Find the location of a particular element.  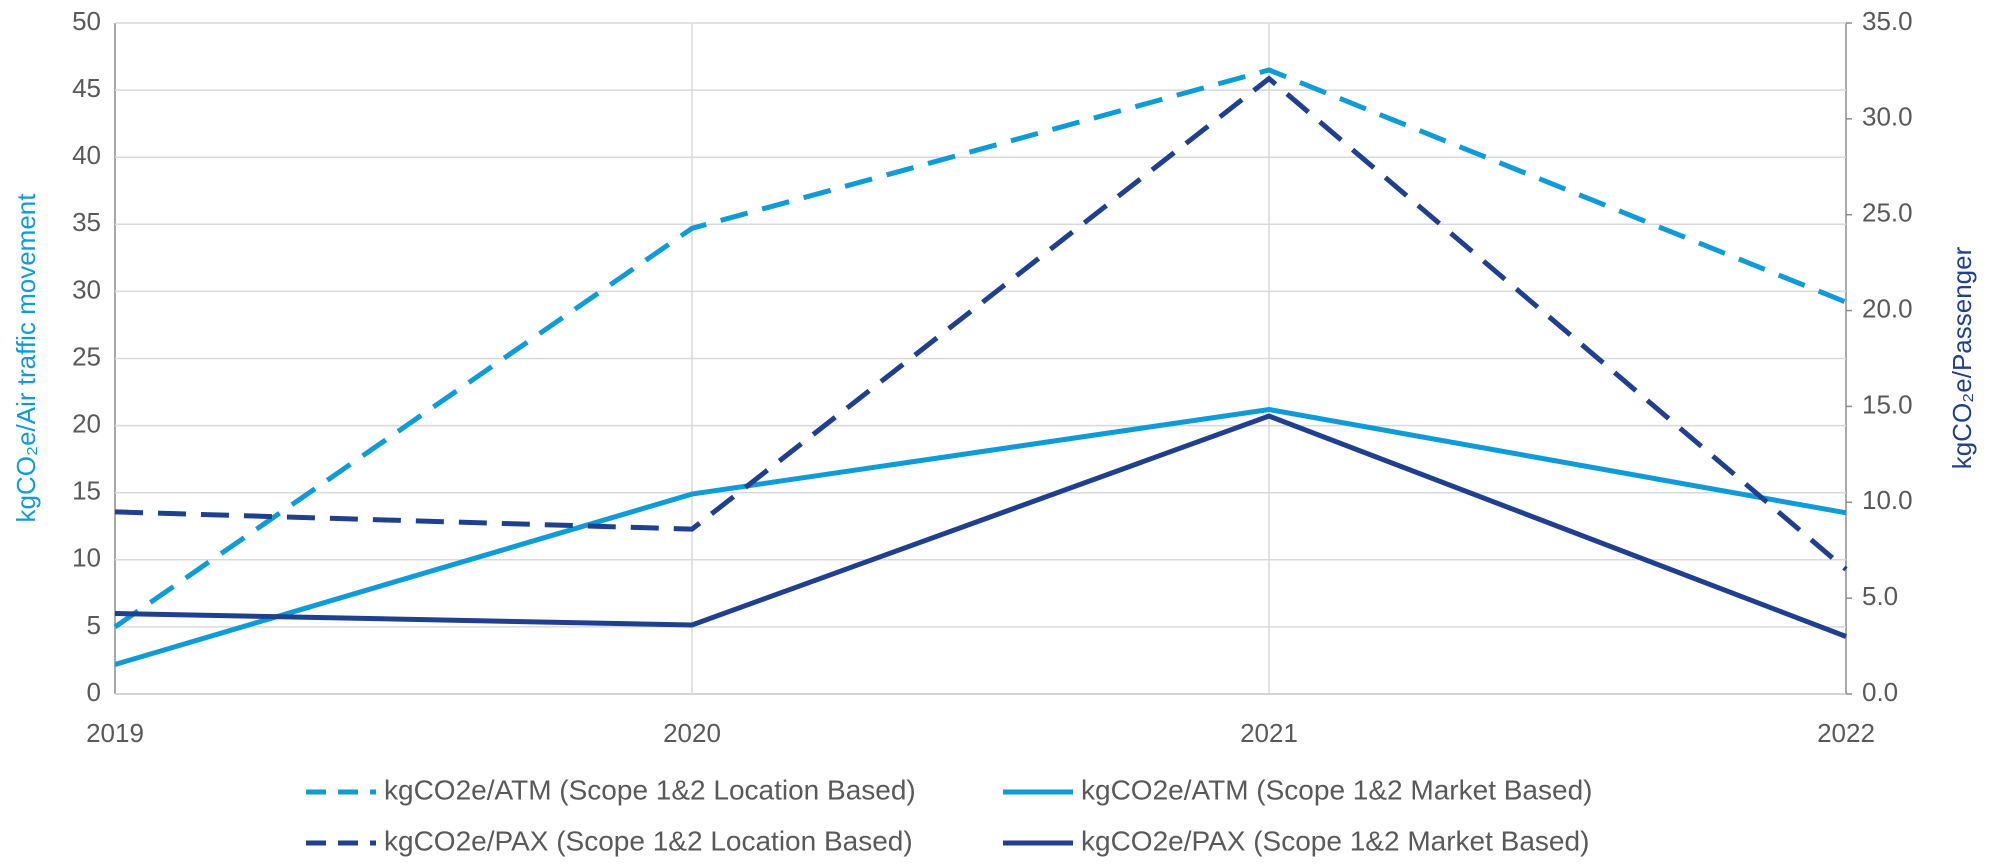

y-tick-label: 20 is located at coordinates (86, 423).